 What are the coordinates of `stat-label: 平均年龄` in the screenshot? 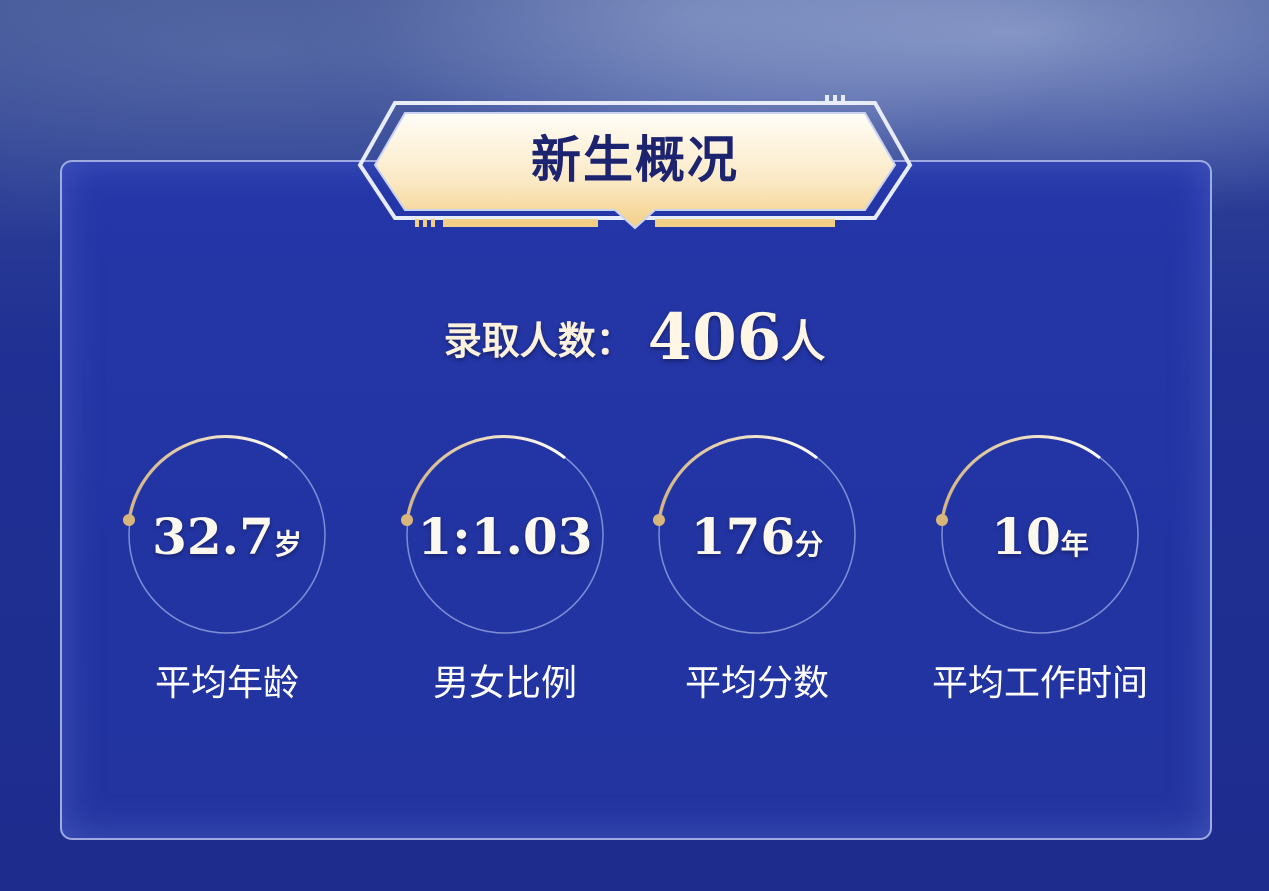 It's located at (226, 683).